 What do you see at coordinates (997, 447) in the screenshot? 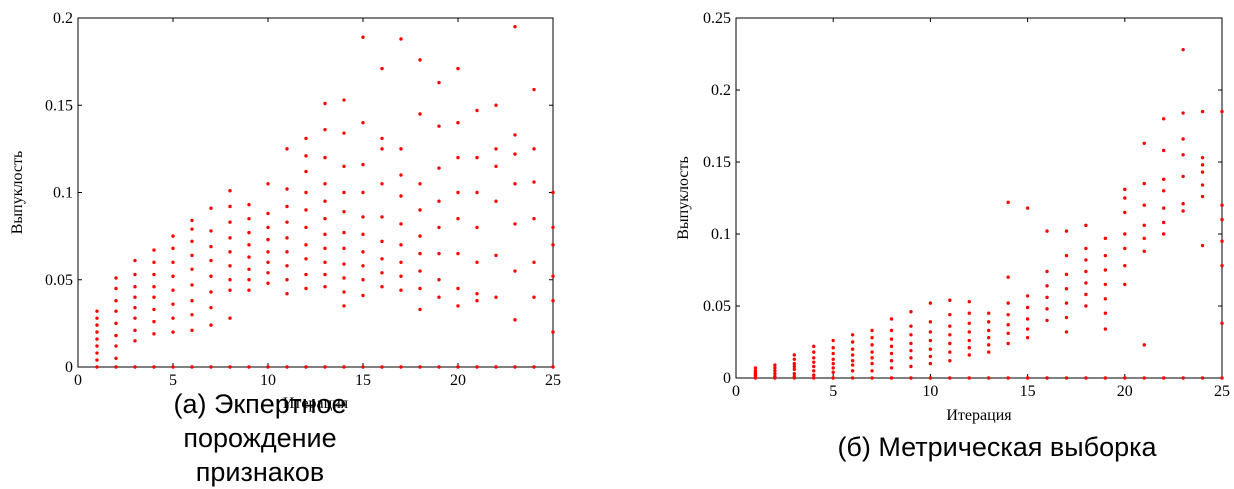
I see `caption-metric-sampling: (б) Метрическая выборка` at bounding box center [997, 447].